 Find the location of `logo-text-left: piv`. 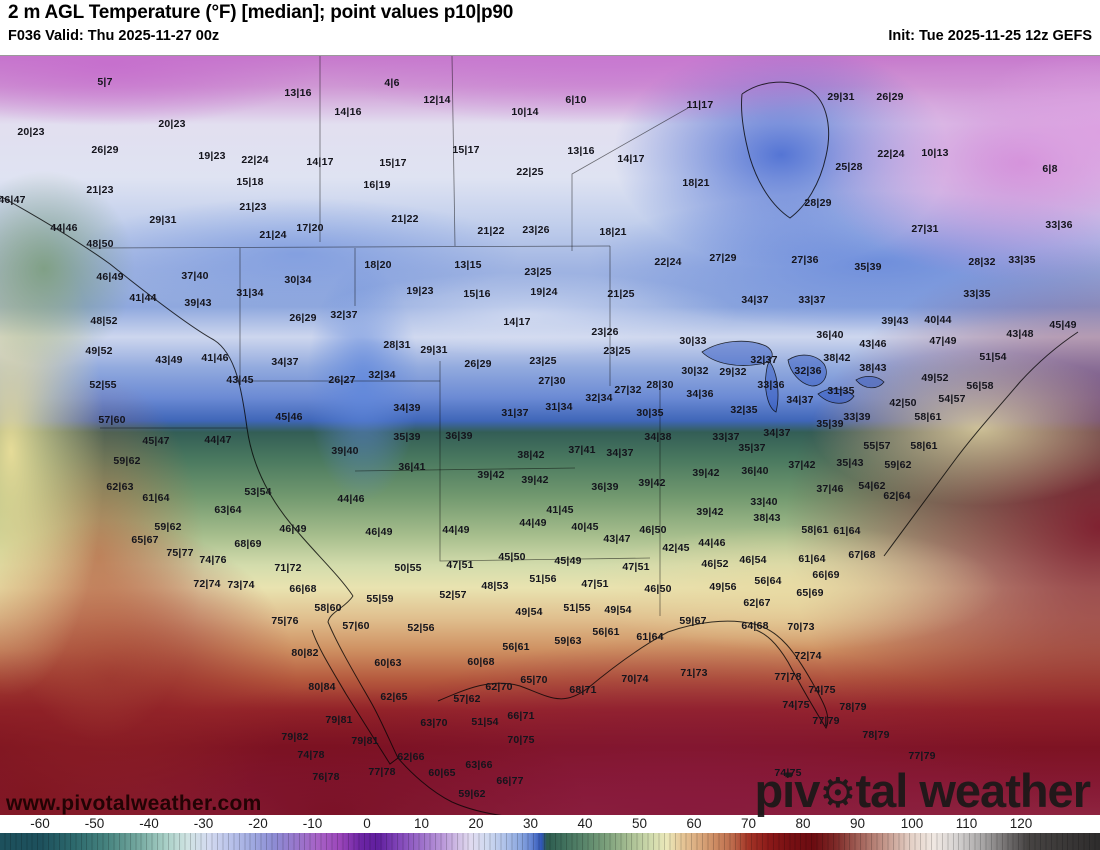

logo-text-left: piv is located at coordinates (787, 790).